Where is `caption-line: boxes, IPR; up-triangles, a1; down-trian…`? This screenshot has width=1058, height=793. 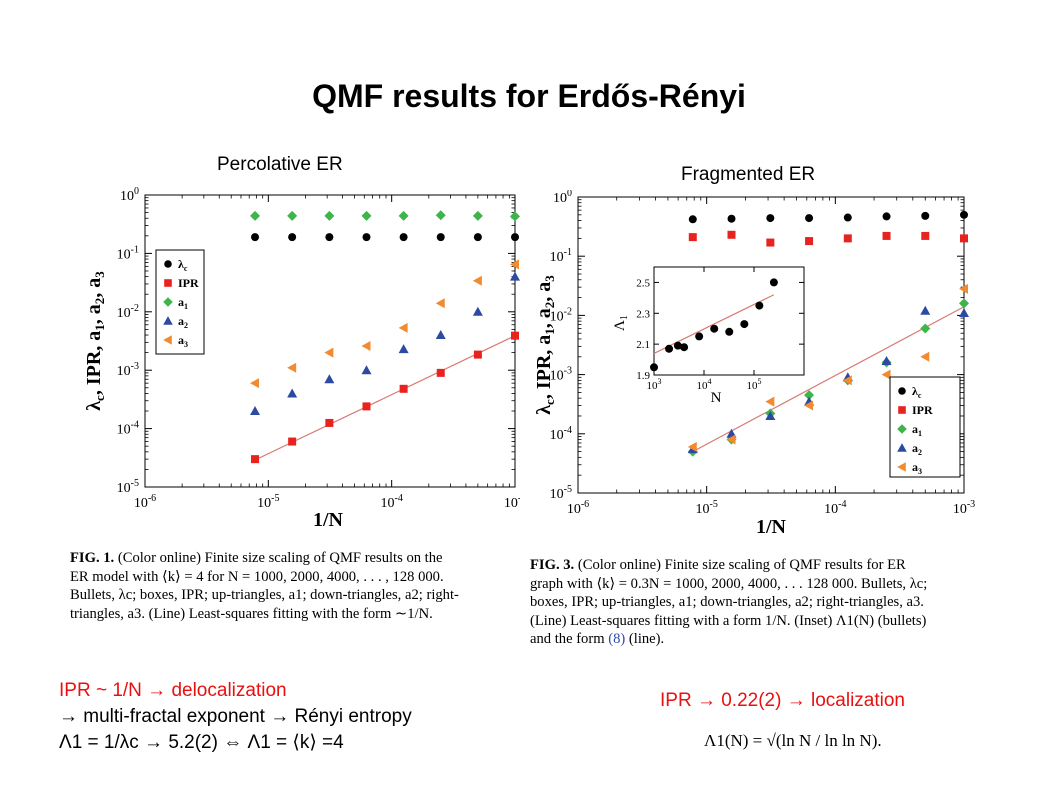 caption-line: boxes, IPR; up-triangles, a1; down-trian… is located at coordinates (727, 602).